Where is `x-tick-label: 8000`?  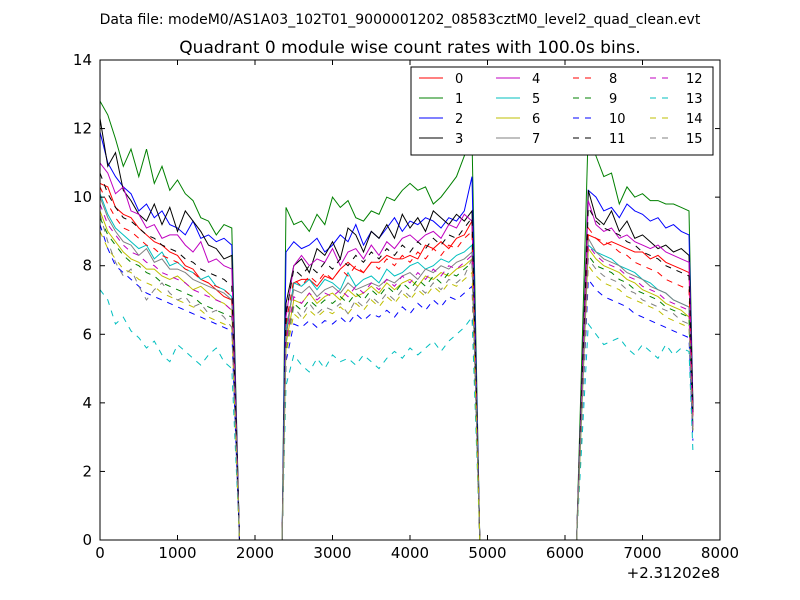 x-tick-label: 8000 is located at coordinates (720, 553).